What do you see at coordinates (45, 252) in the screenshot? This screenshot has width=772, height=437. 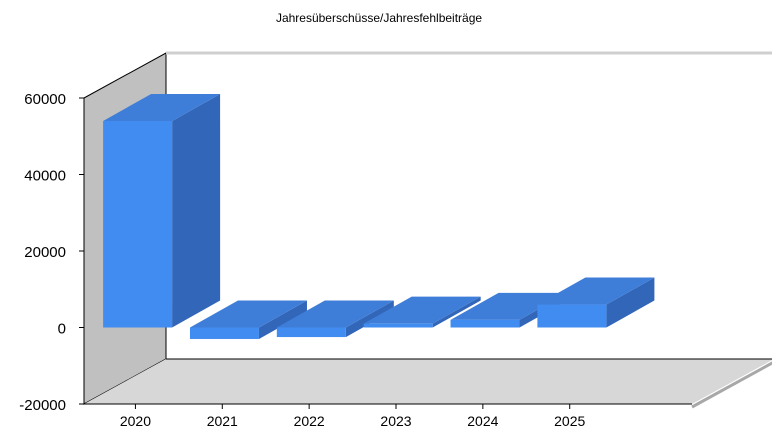 I see `y-tick-label: 20000` at bounding box center [45, 252].